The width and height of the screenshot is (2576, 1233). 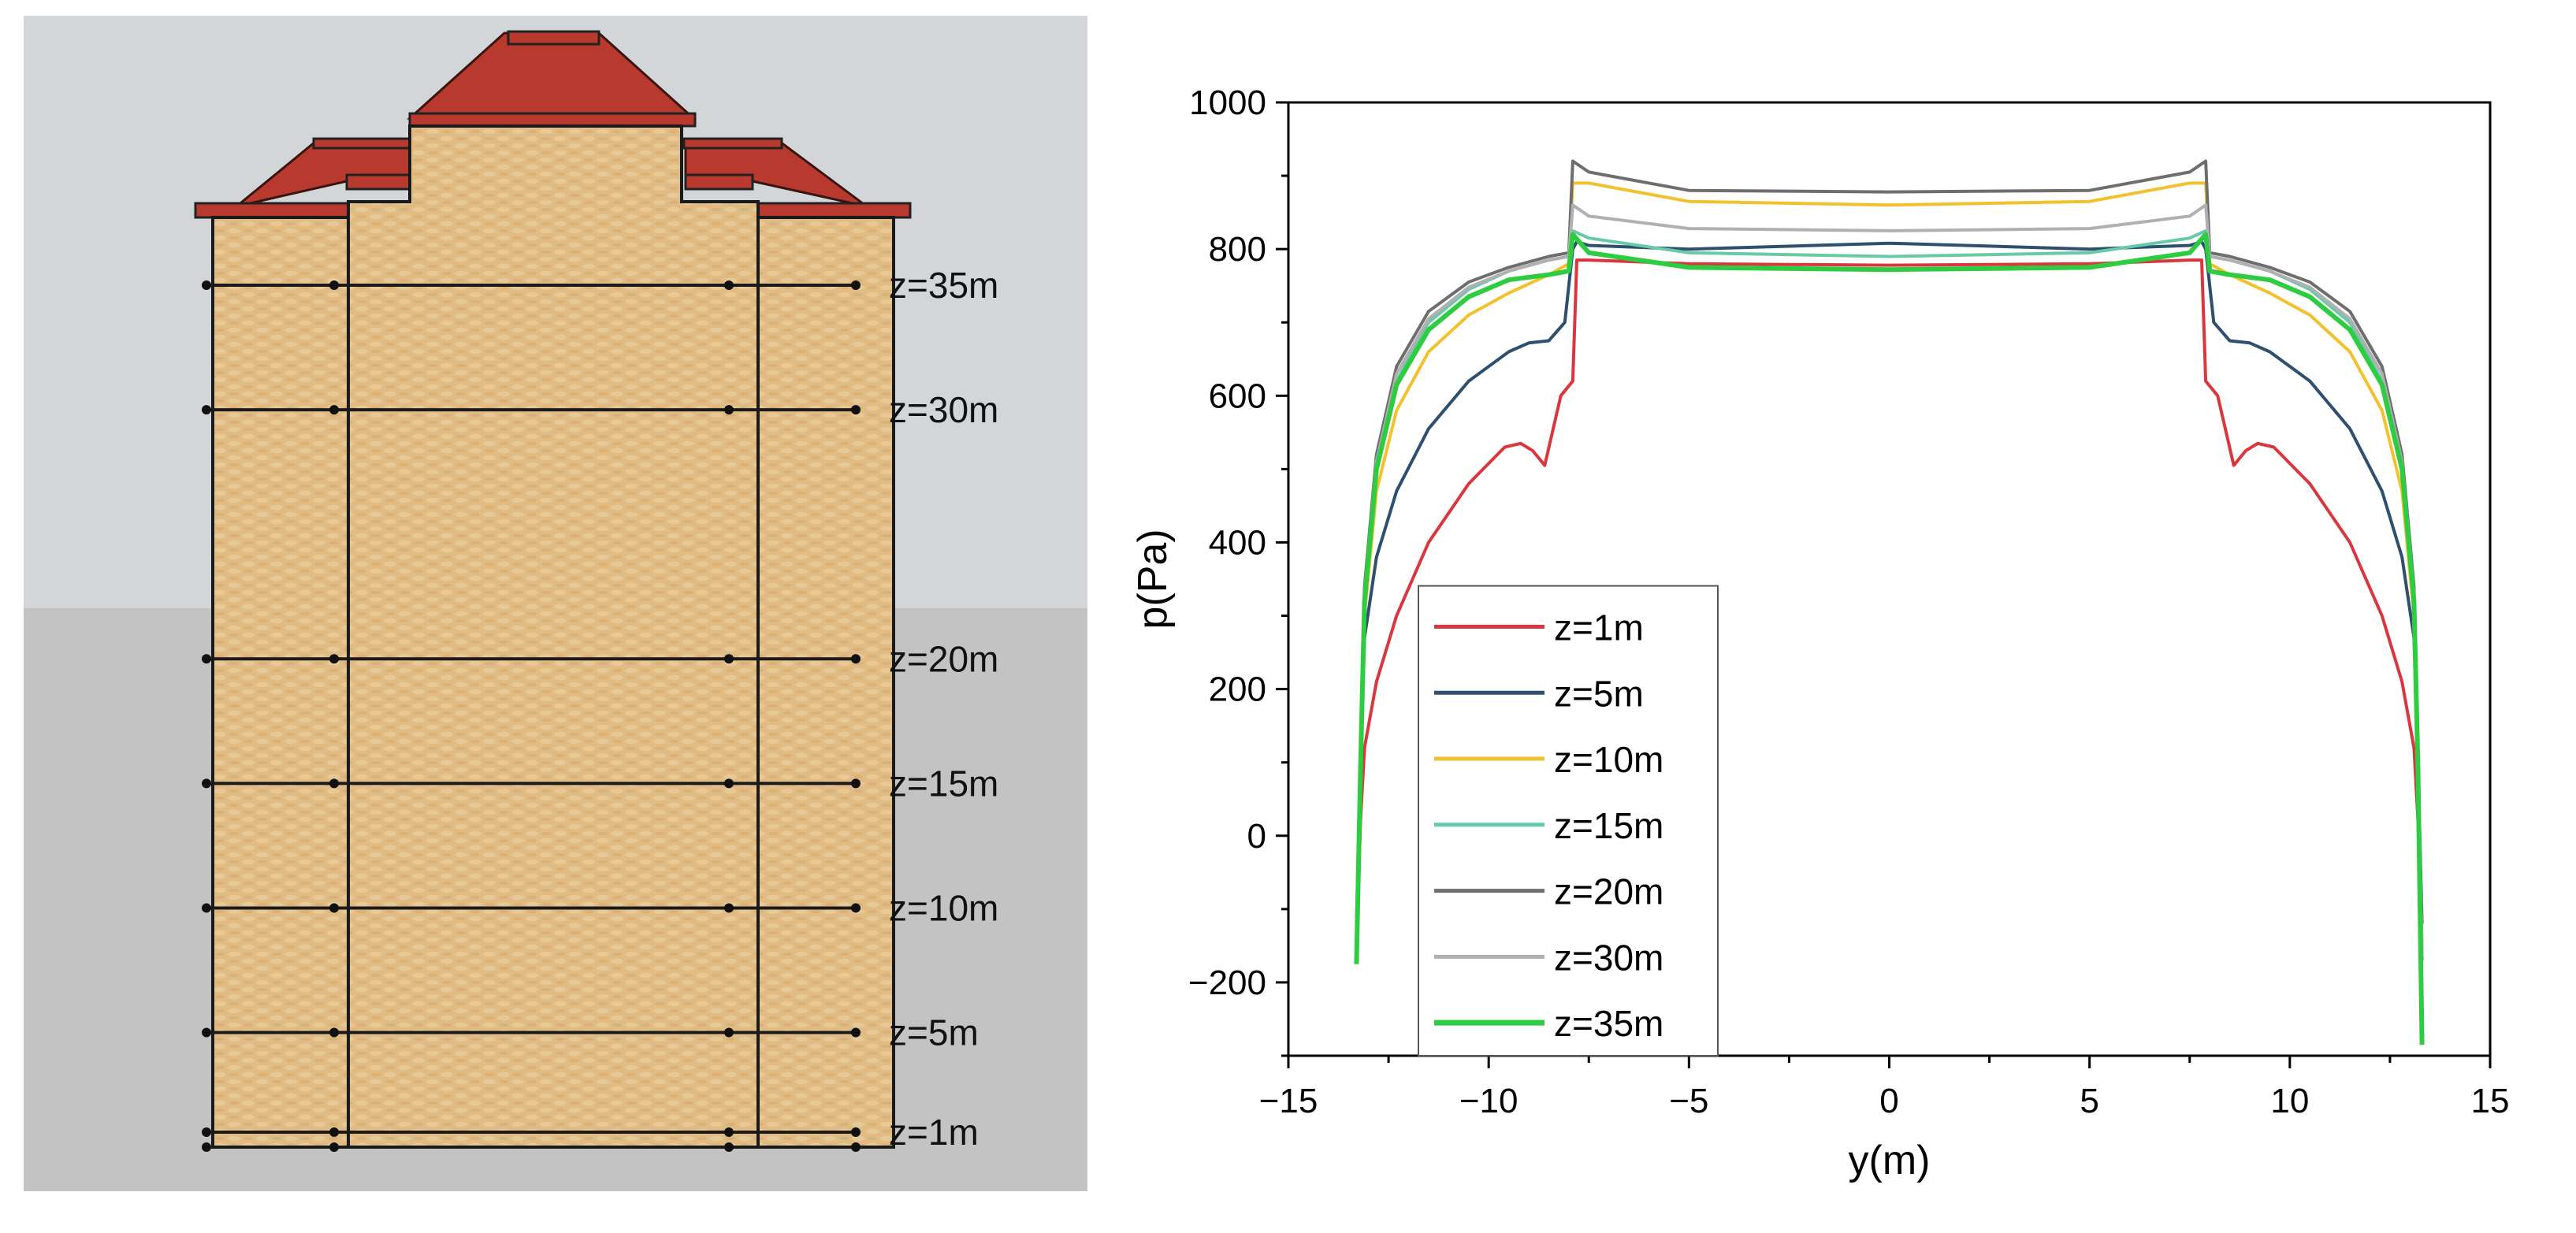 What do you see at coordinates (1608, 1023) in the screenshot?
I see `legend-label: z=35m` at bounding box center [1608, 1023].